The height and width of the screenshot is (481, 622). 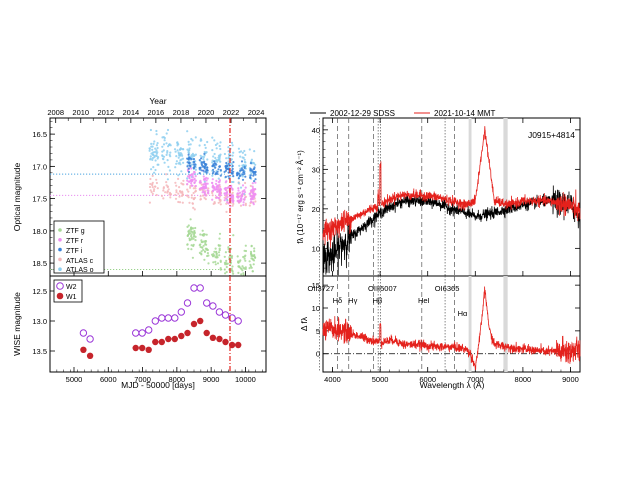 What do you see at coordinates (17, 196) in the screenshot?
I see `optical-y-title: Optical magnitude` at bounding box center [17, 196].